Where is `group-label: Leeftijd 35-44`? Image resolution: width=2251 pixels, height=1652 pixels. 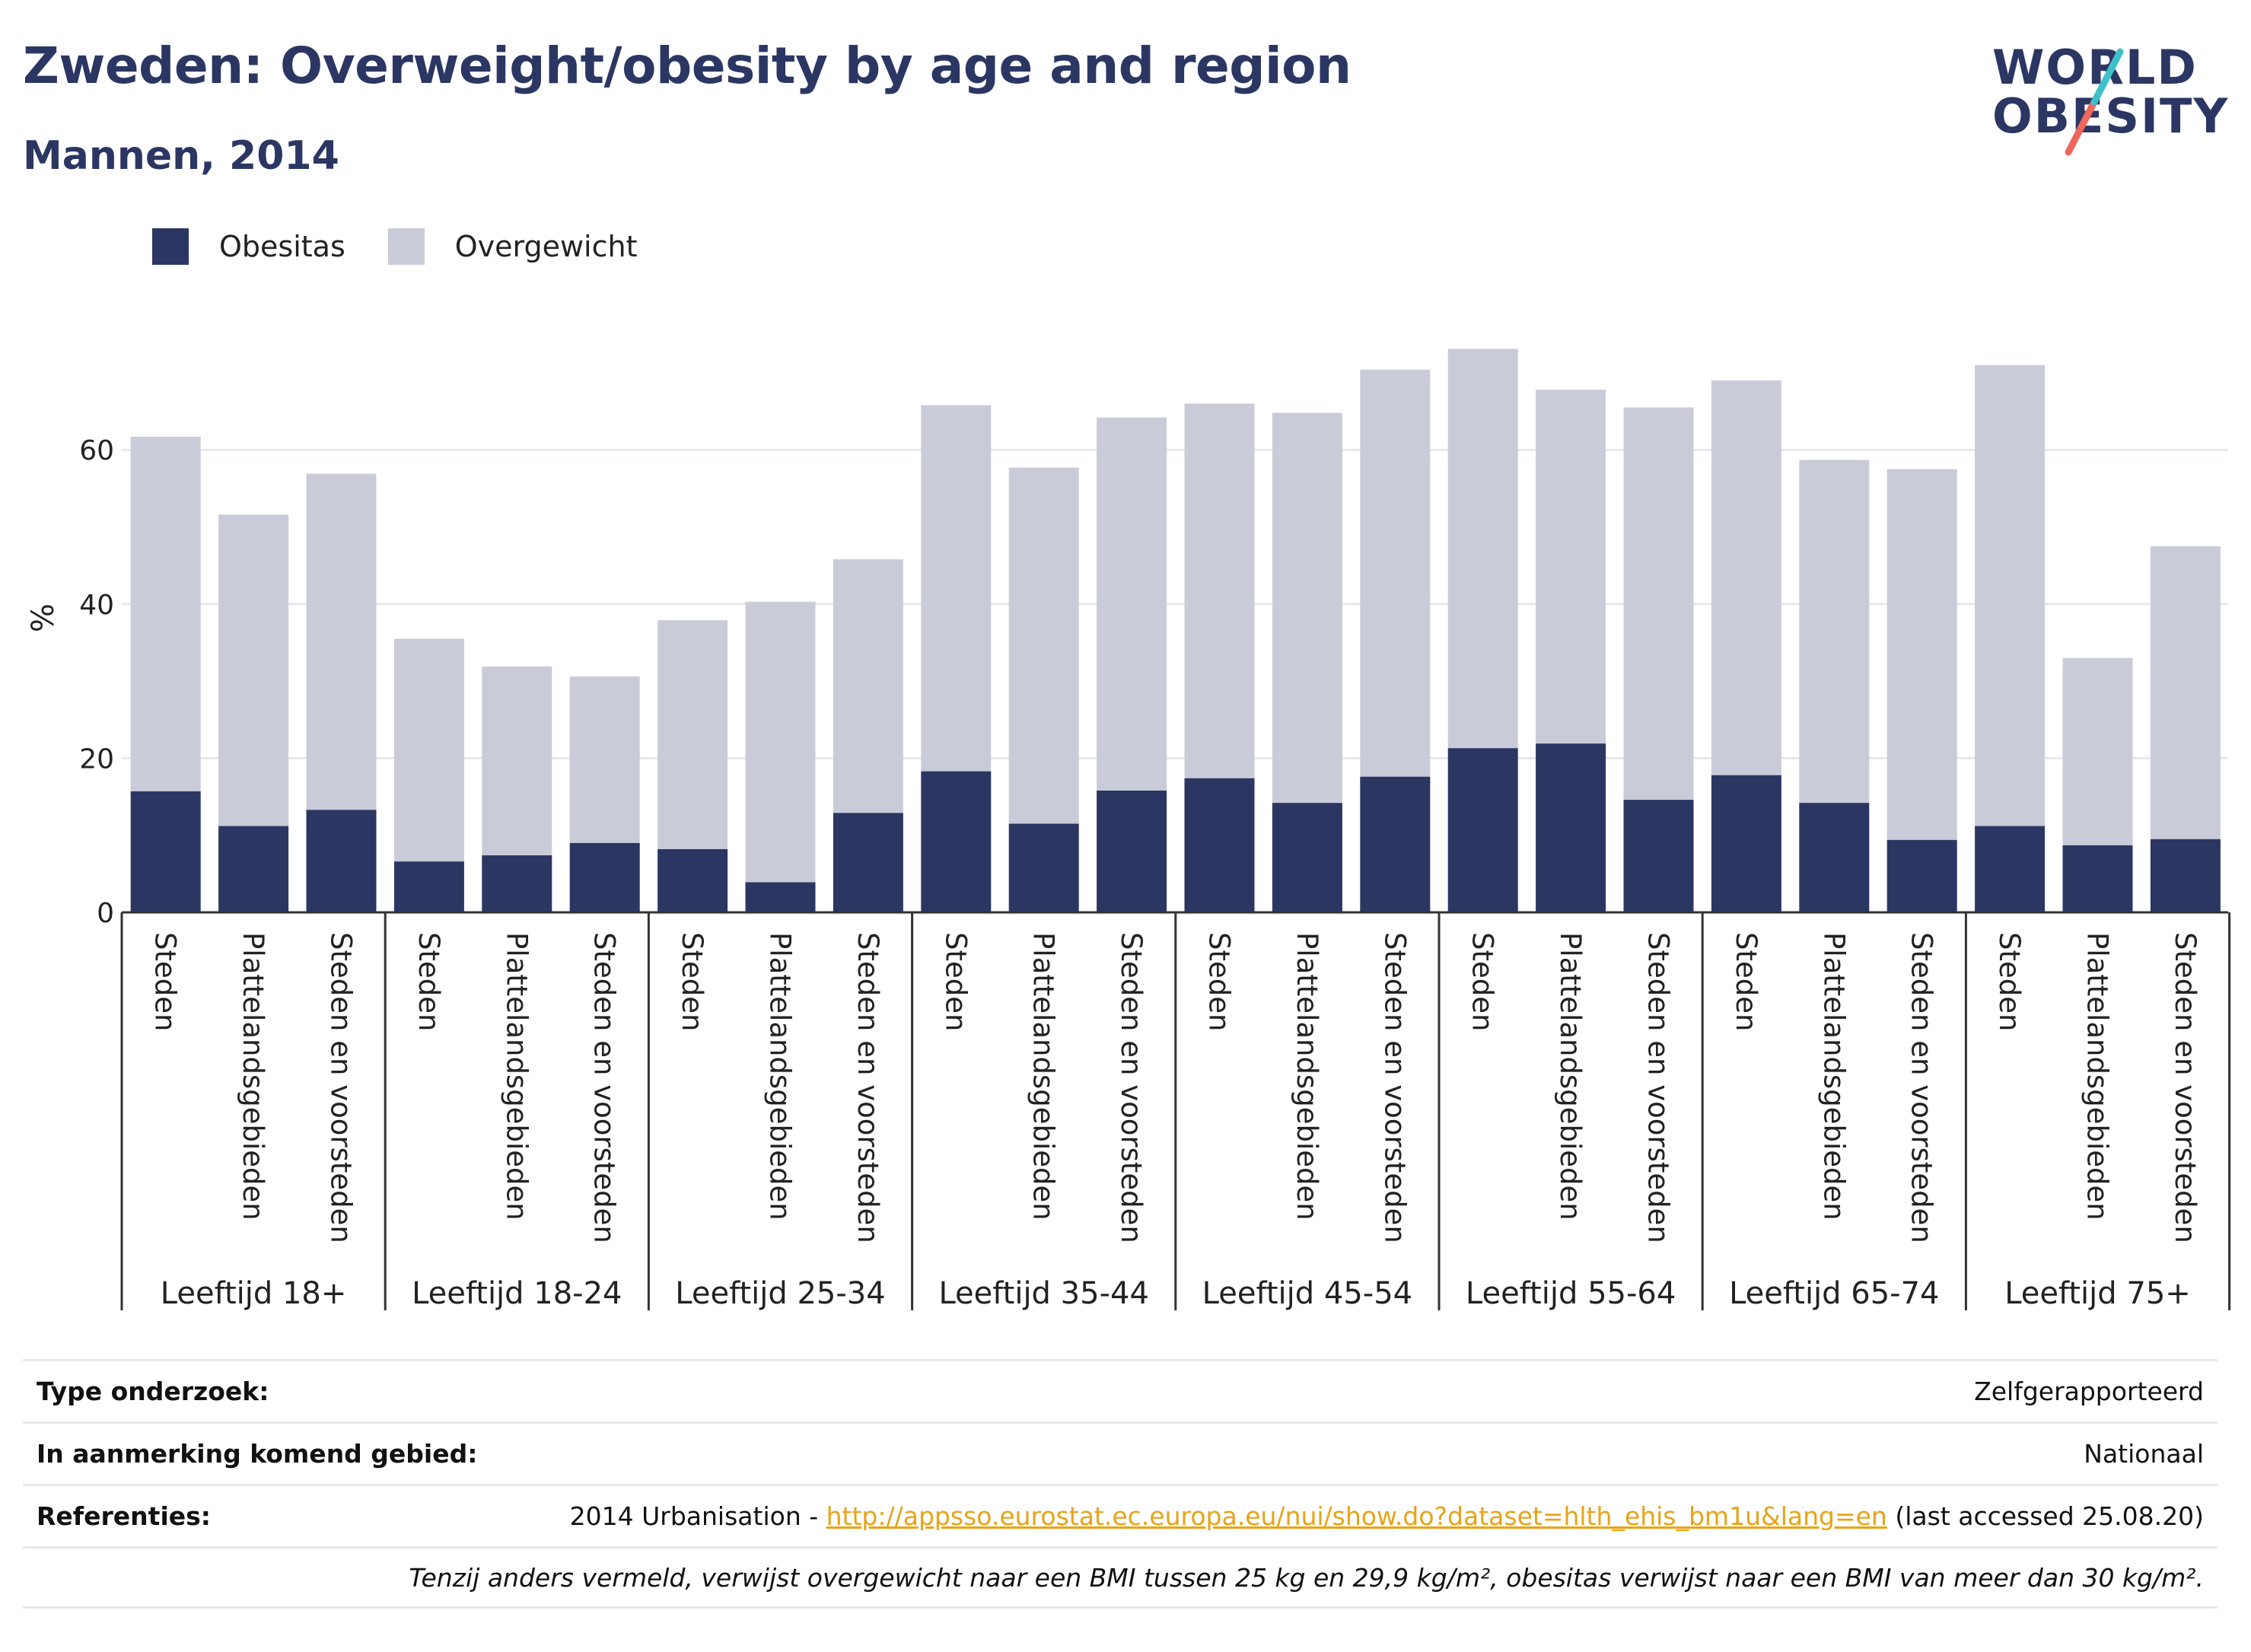 group-label: Leeftijd 35-44 is located at coordinates (1043, 1293).